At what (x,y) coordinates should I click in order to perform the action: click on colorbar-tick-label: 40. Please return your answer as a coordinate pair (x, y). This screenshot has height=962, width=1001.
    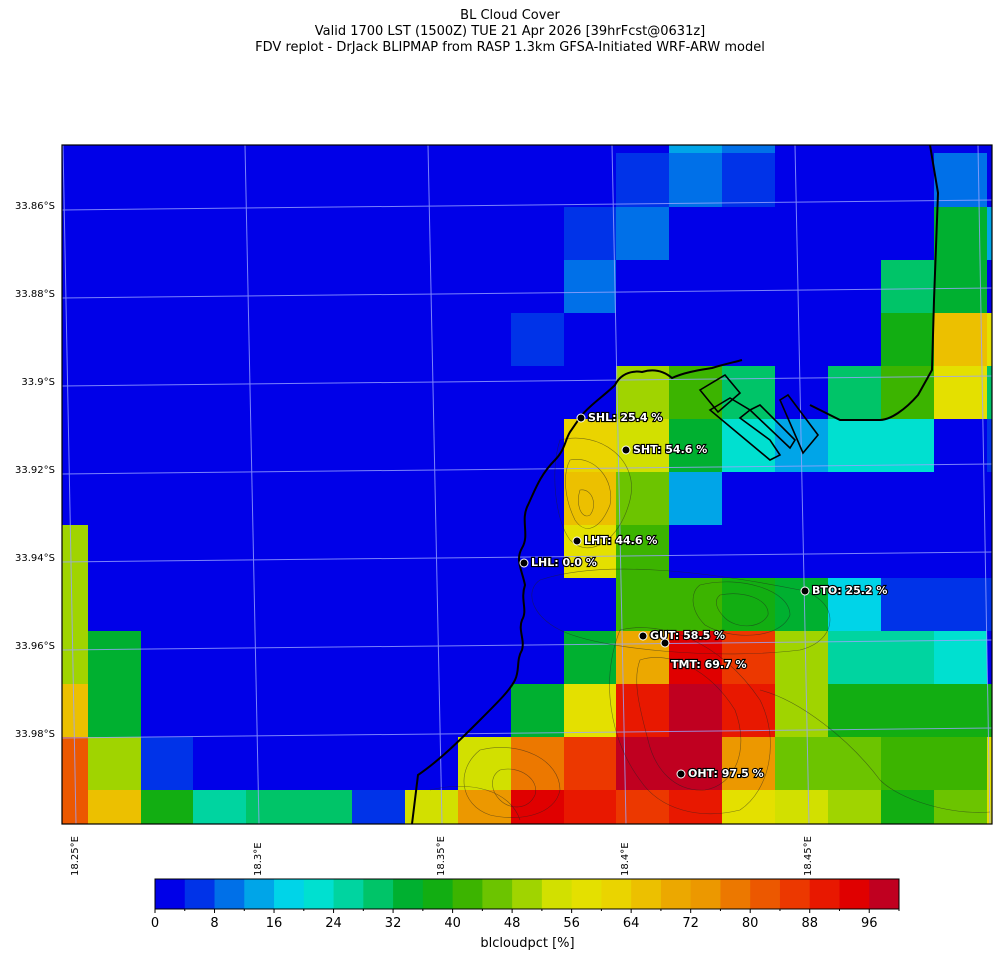
    Looking at the image, I should click on (452, 923).